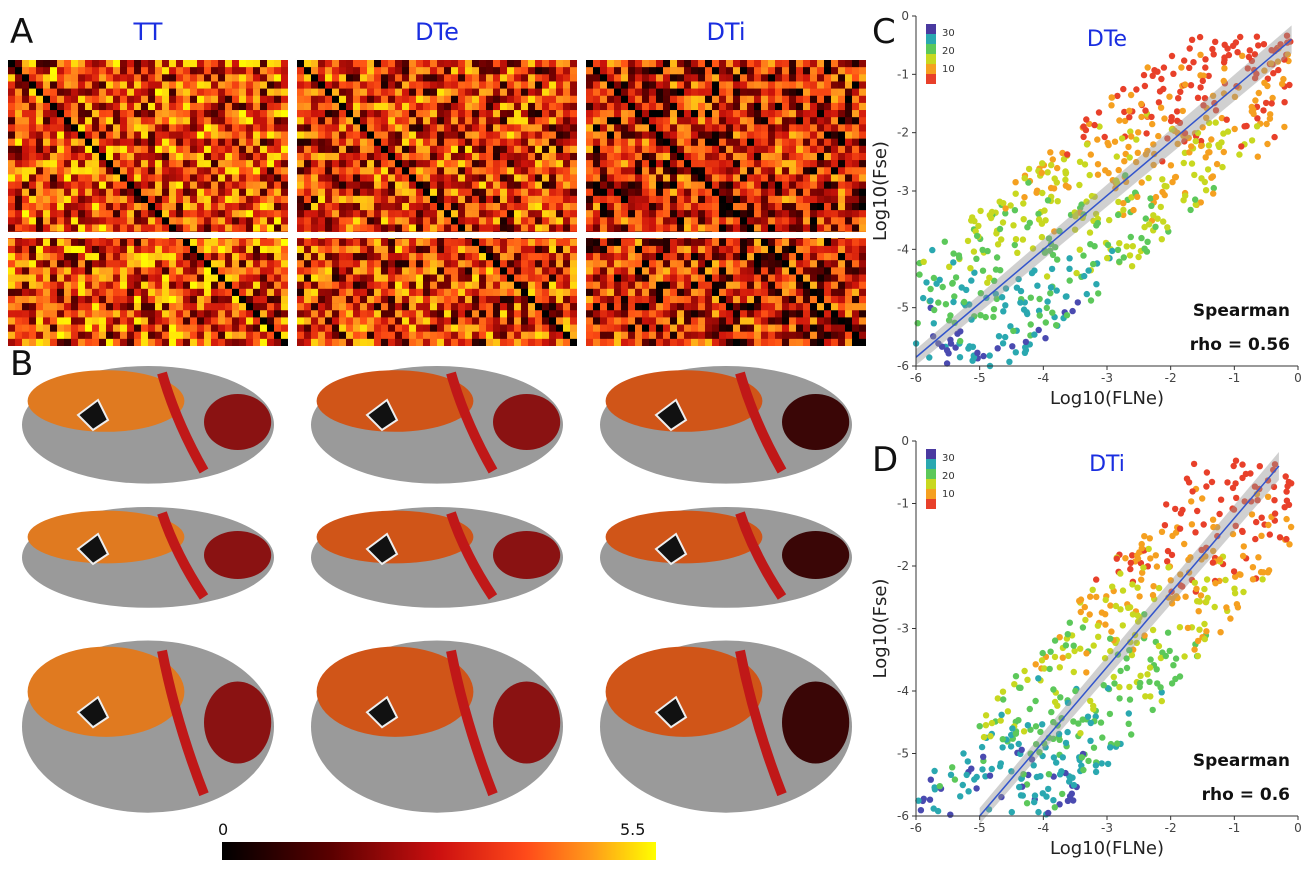  What do you see at coordinates (1241, 761) in the screenshot?
I see `annotation-spearman: Spearman` at bounding box center [1241, 761].